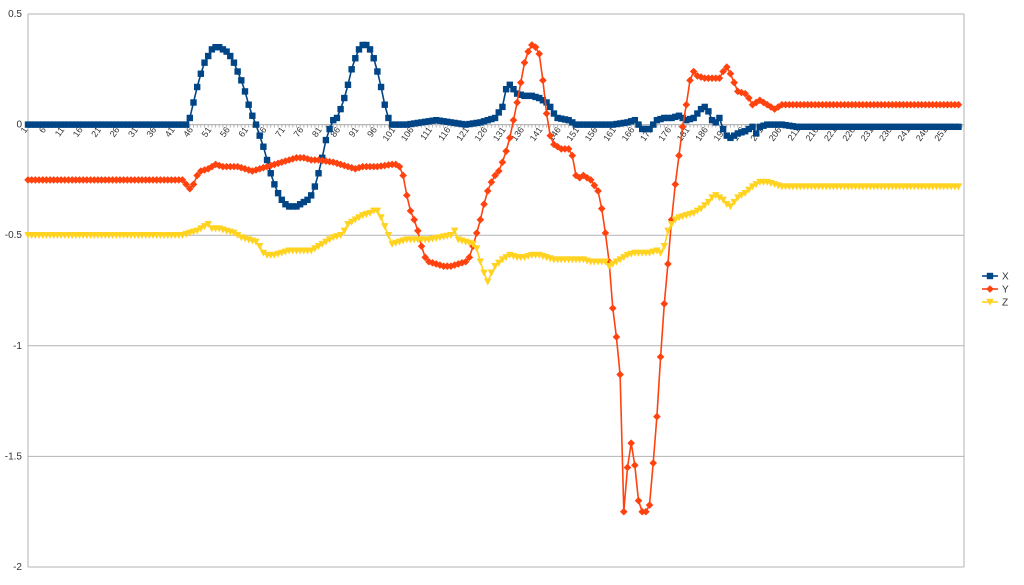 The height and width of the screenshot is (585, 1024). I want to click on y-tick-label: -0.5, so click(14, 235).